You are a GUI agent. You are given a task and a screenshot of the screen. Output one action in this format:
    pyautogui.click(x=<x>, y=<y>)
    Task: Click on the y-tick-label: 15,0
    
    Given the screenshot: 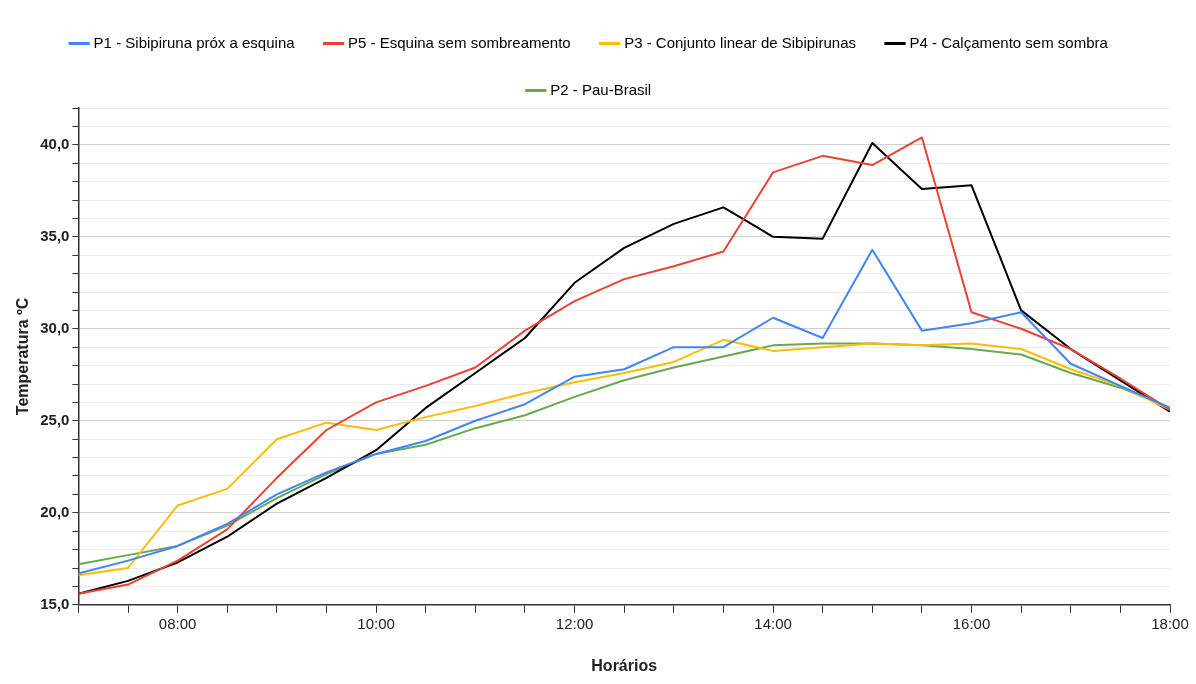 What is the action you would take?
    pyautogui.click(x=55, y=603)
    